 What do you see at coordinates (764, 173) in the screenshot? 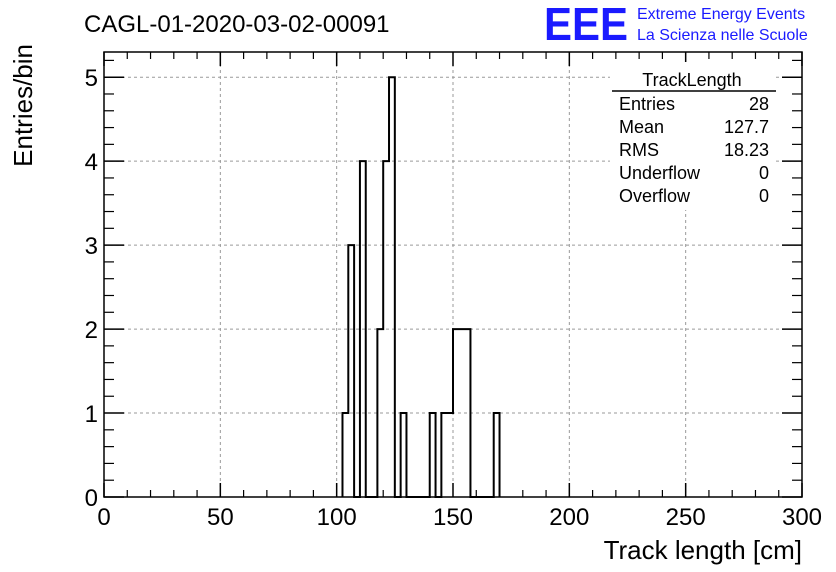
I see `stats-underflow-value: 0` at bounding box center [764, 173].